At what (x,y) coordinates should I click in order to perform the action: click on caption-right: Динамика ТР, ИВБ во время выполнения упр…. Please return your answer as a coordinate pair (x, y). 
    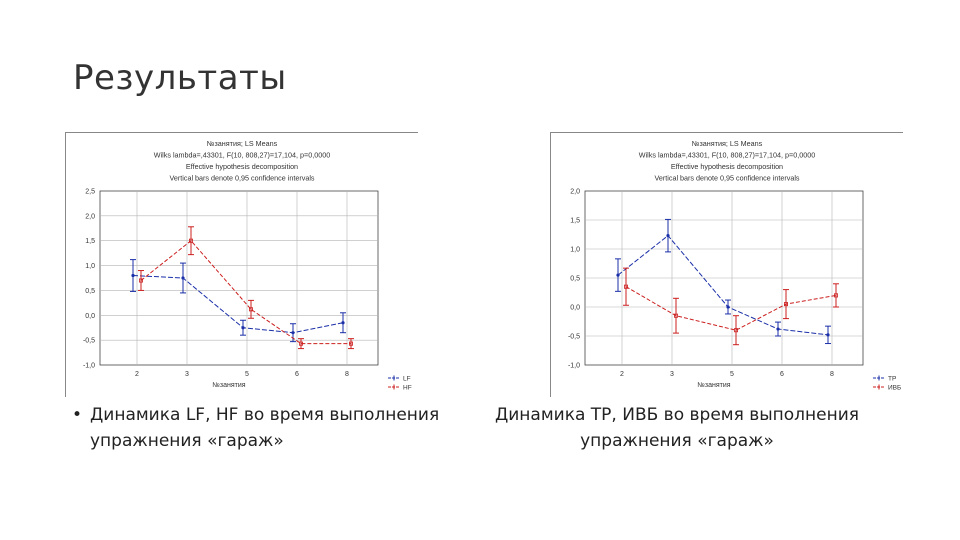
    Looking at the image, I should click on (677, 428).